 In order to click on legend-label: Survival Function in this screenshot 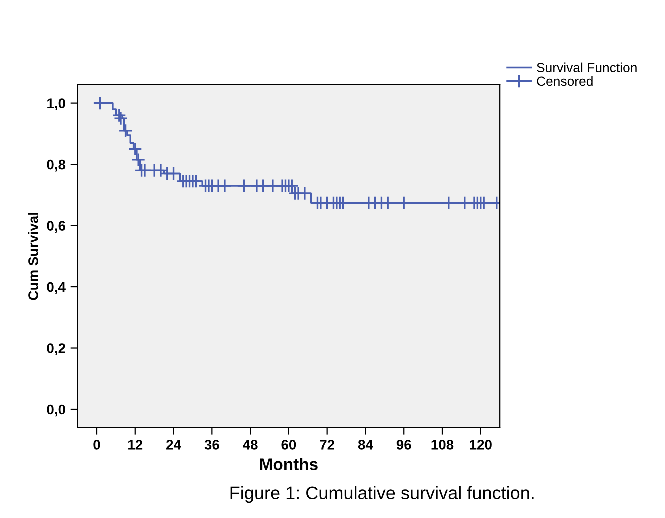, I will do `click(587, 67)`.